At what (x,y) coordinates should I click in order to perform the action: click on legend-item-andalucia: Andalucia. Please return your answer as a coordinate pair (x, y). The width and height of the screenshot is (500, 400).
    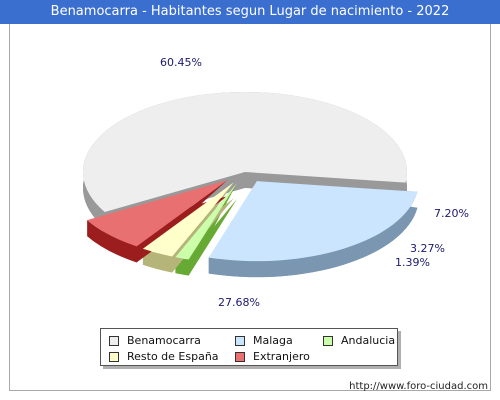
    Looking at the image, I should click on (359, 340).